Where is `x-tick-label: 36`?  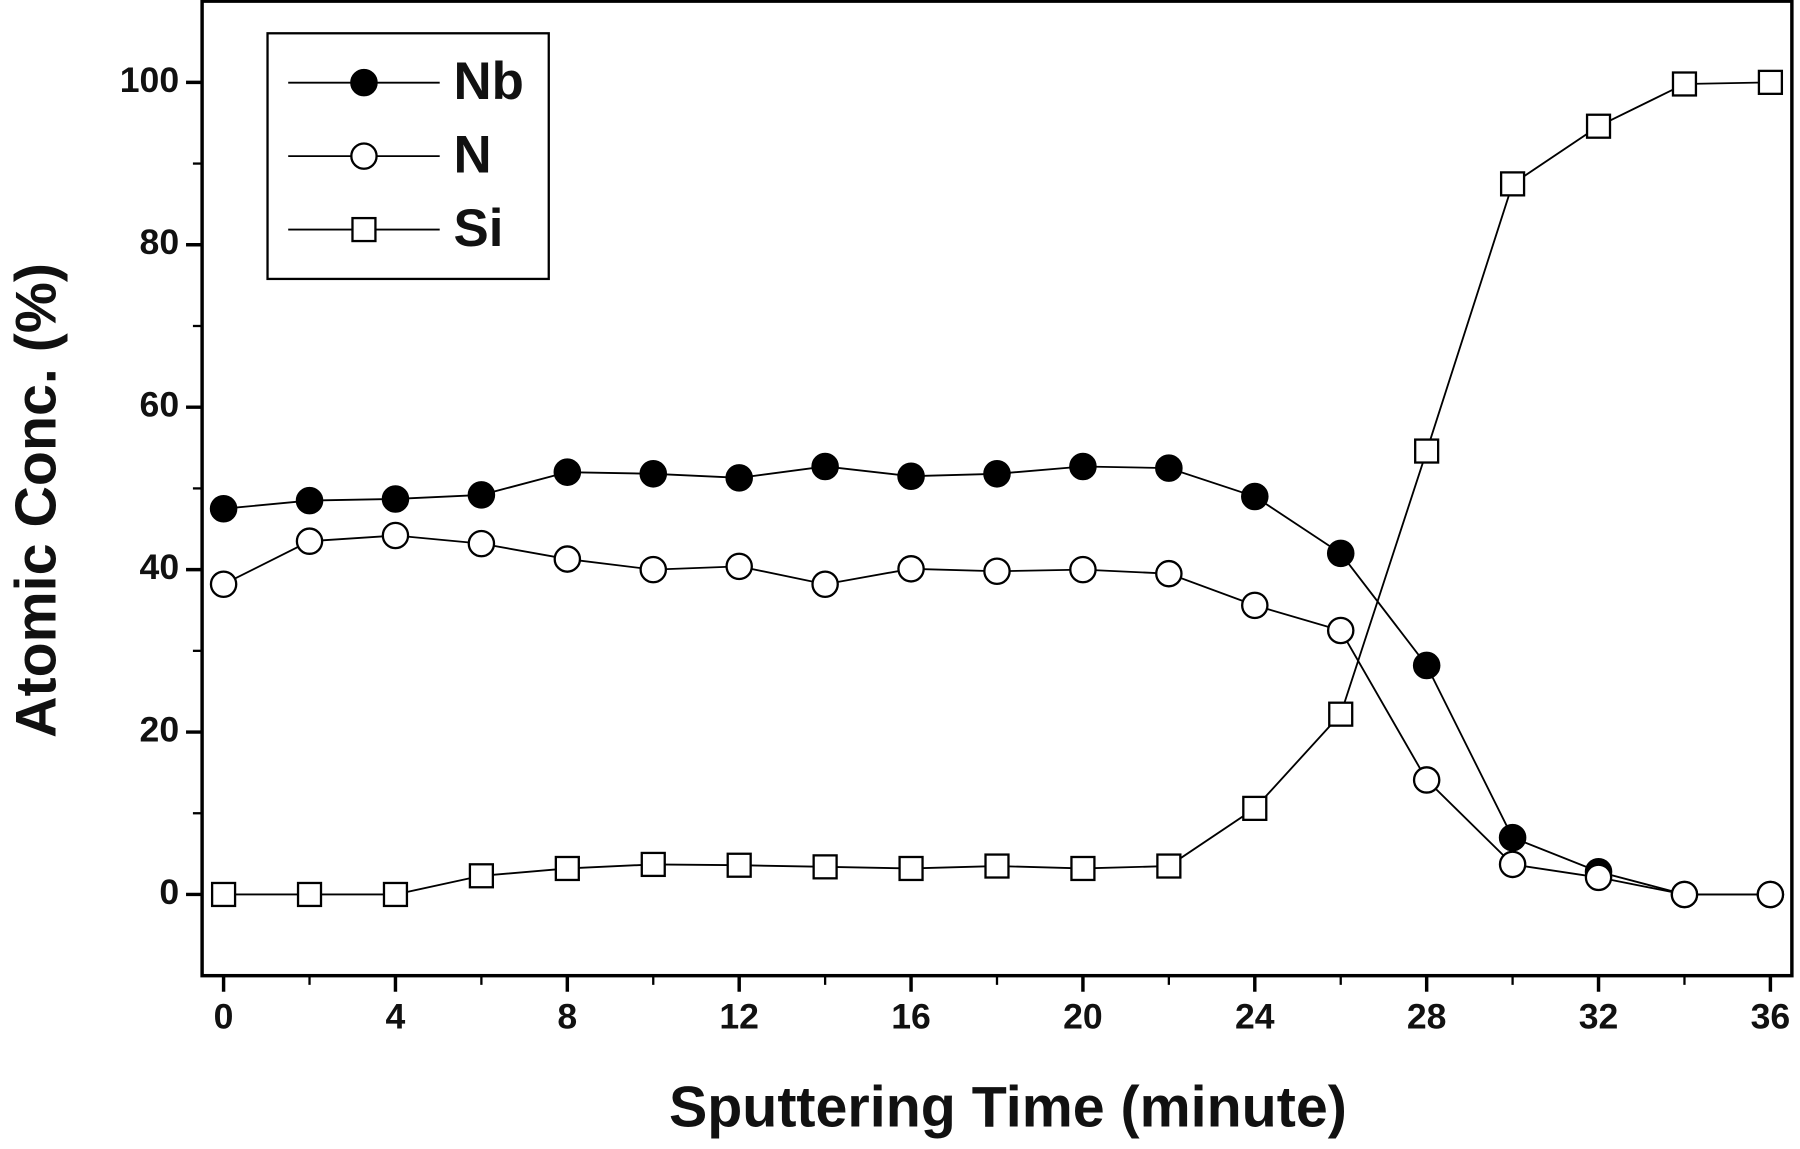
x-tick-label: 36 is located at coordinates (1771, 1017).